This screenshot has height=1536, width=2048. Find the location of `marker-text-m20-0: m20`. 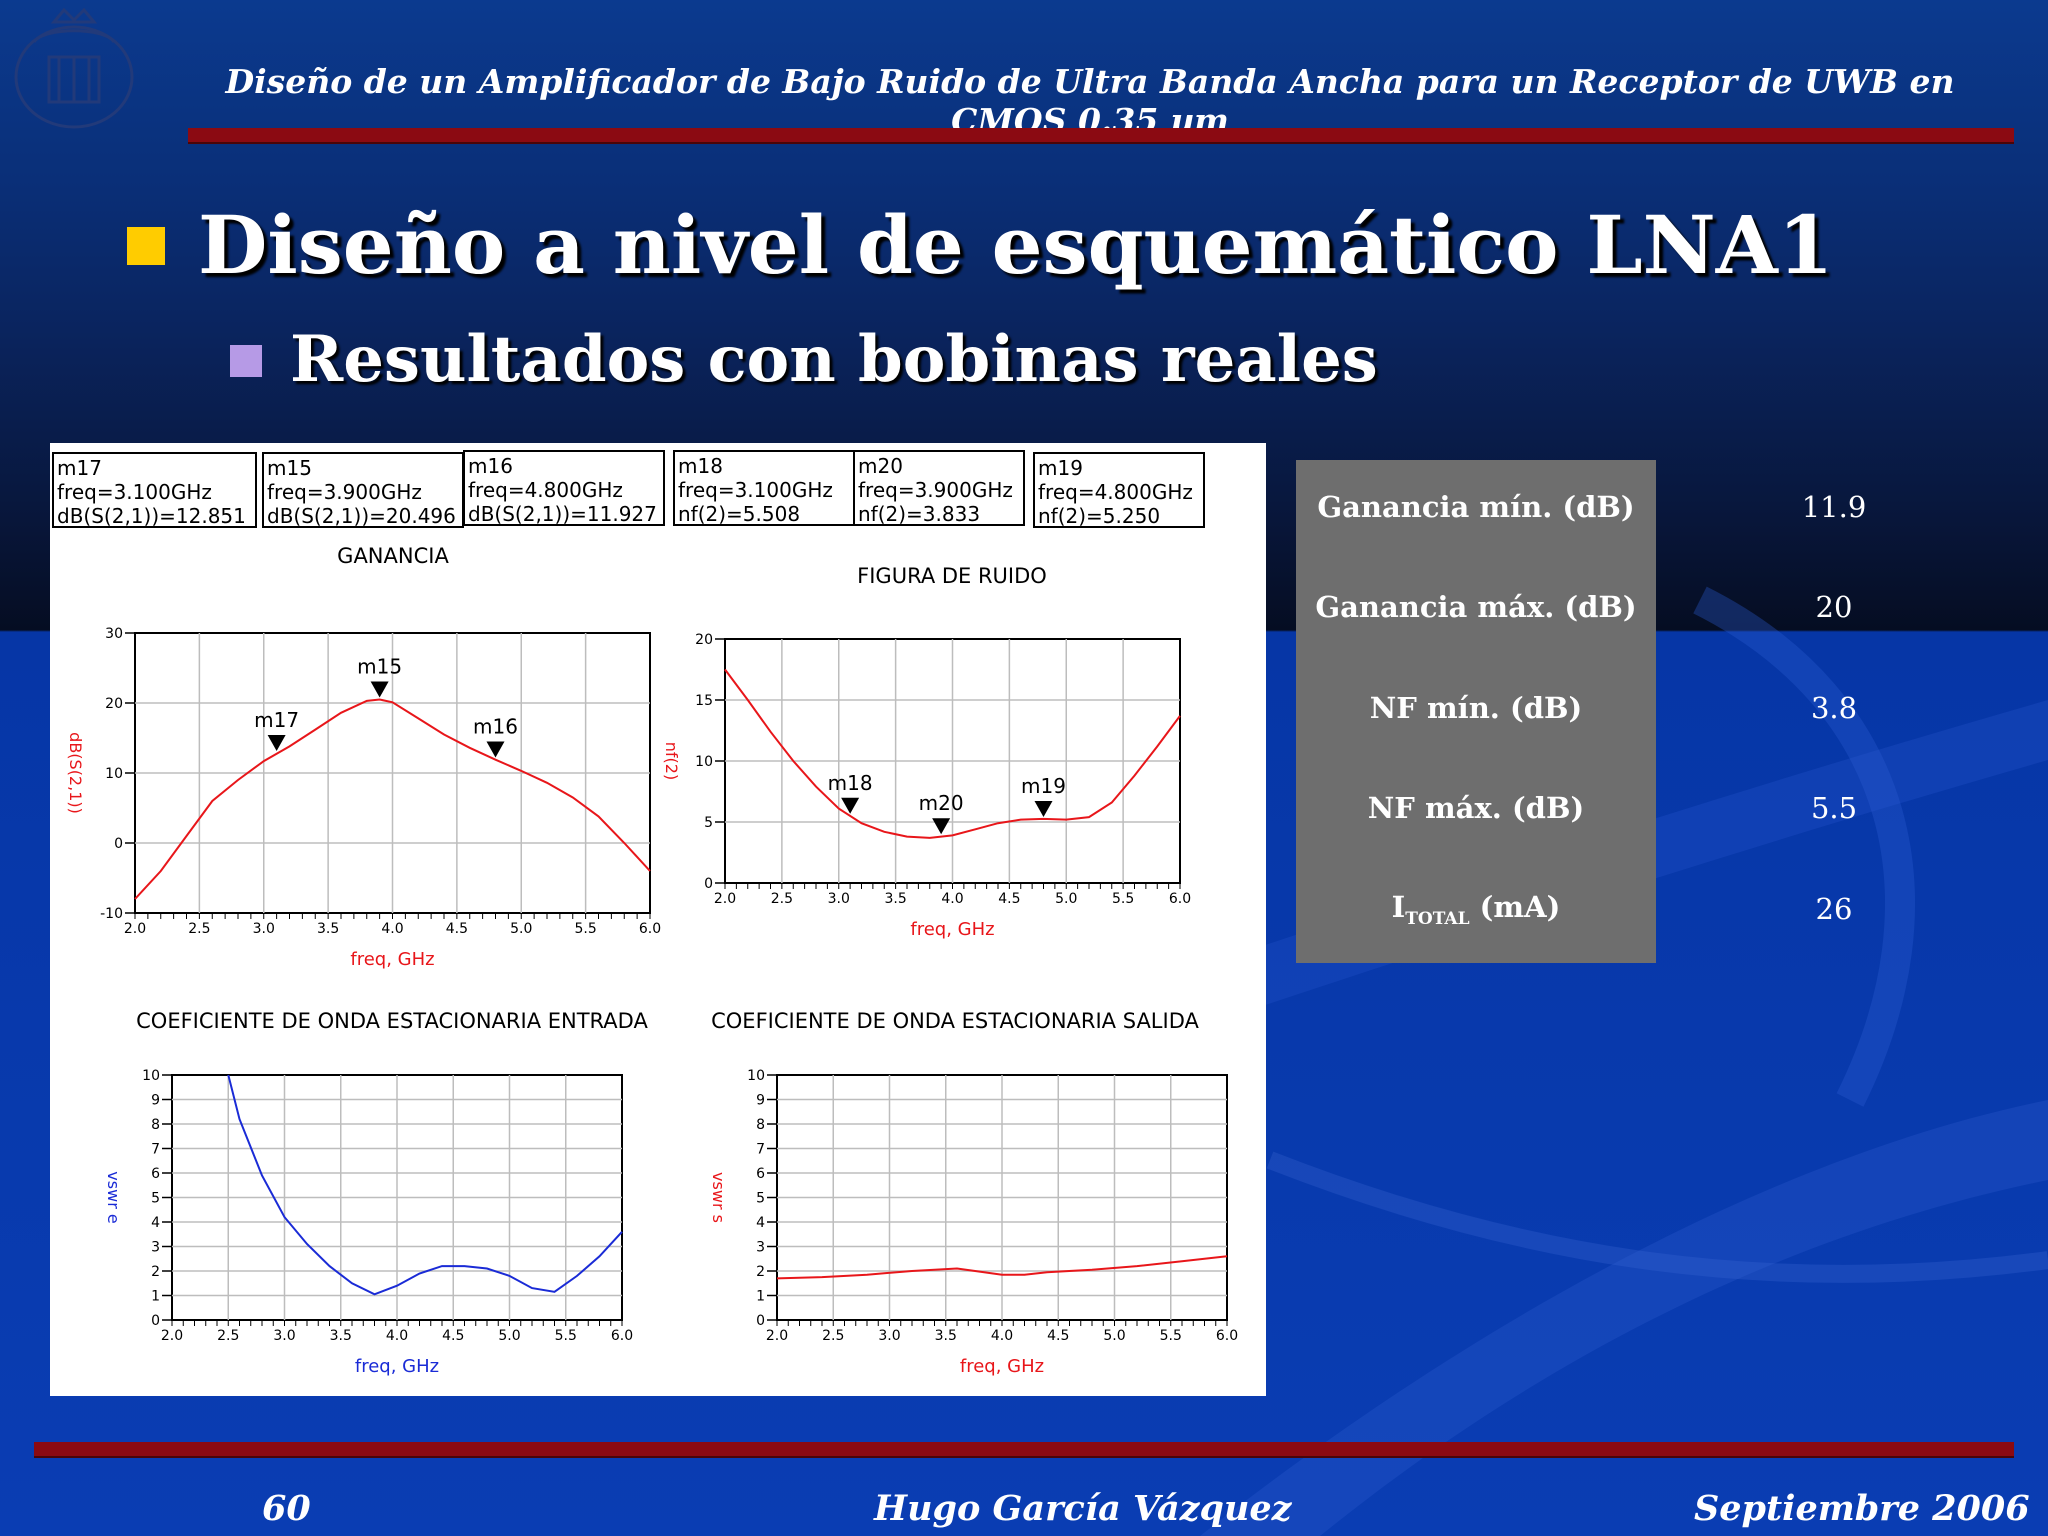

marker-text-m20-0: m20 is located at coordinates (880, 466).